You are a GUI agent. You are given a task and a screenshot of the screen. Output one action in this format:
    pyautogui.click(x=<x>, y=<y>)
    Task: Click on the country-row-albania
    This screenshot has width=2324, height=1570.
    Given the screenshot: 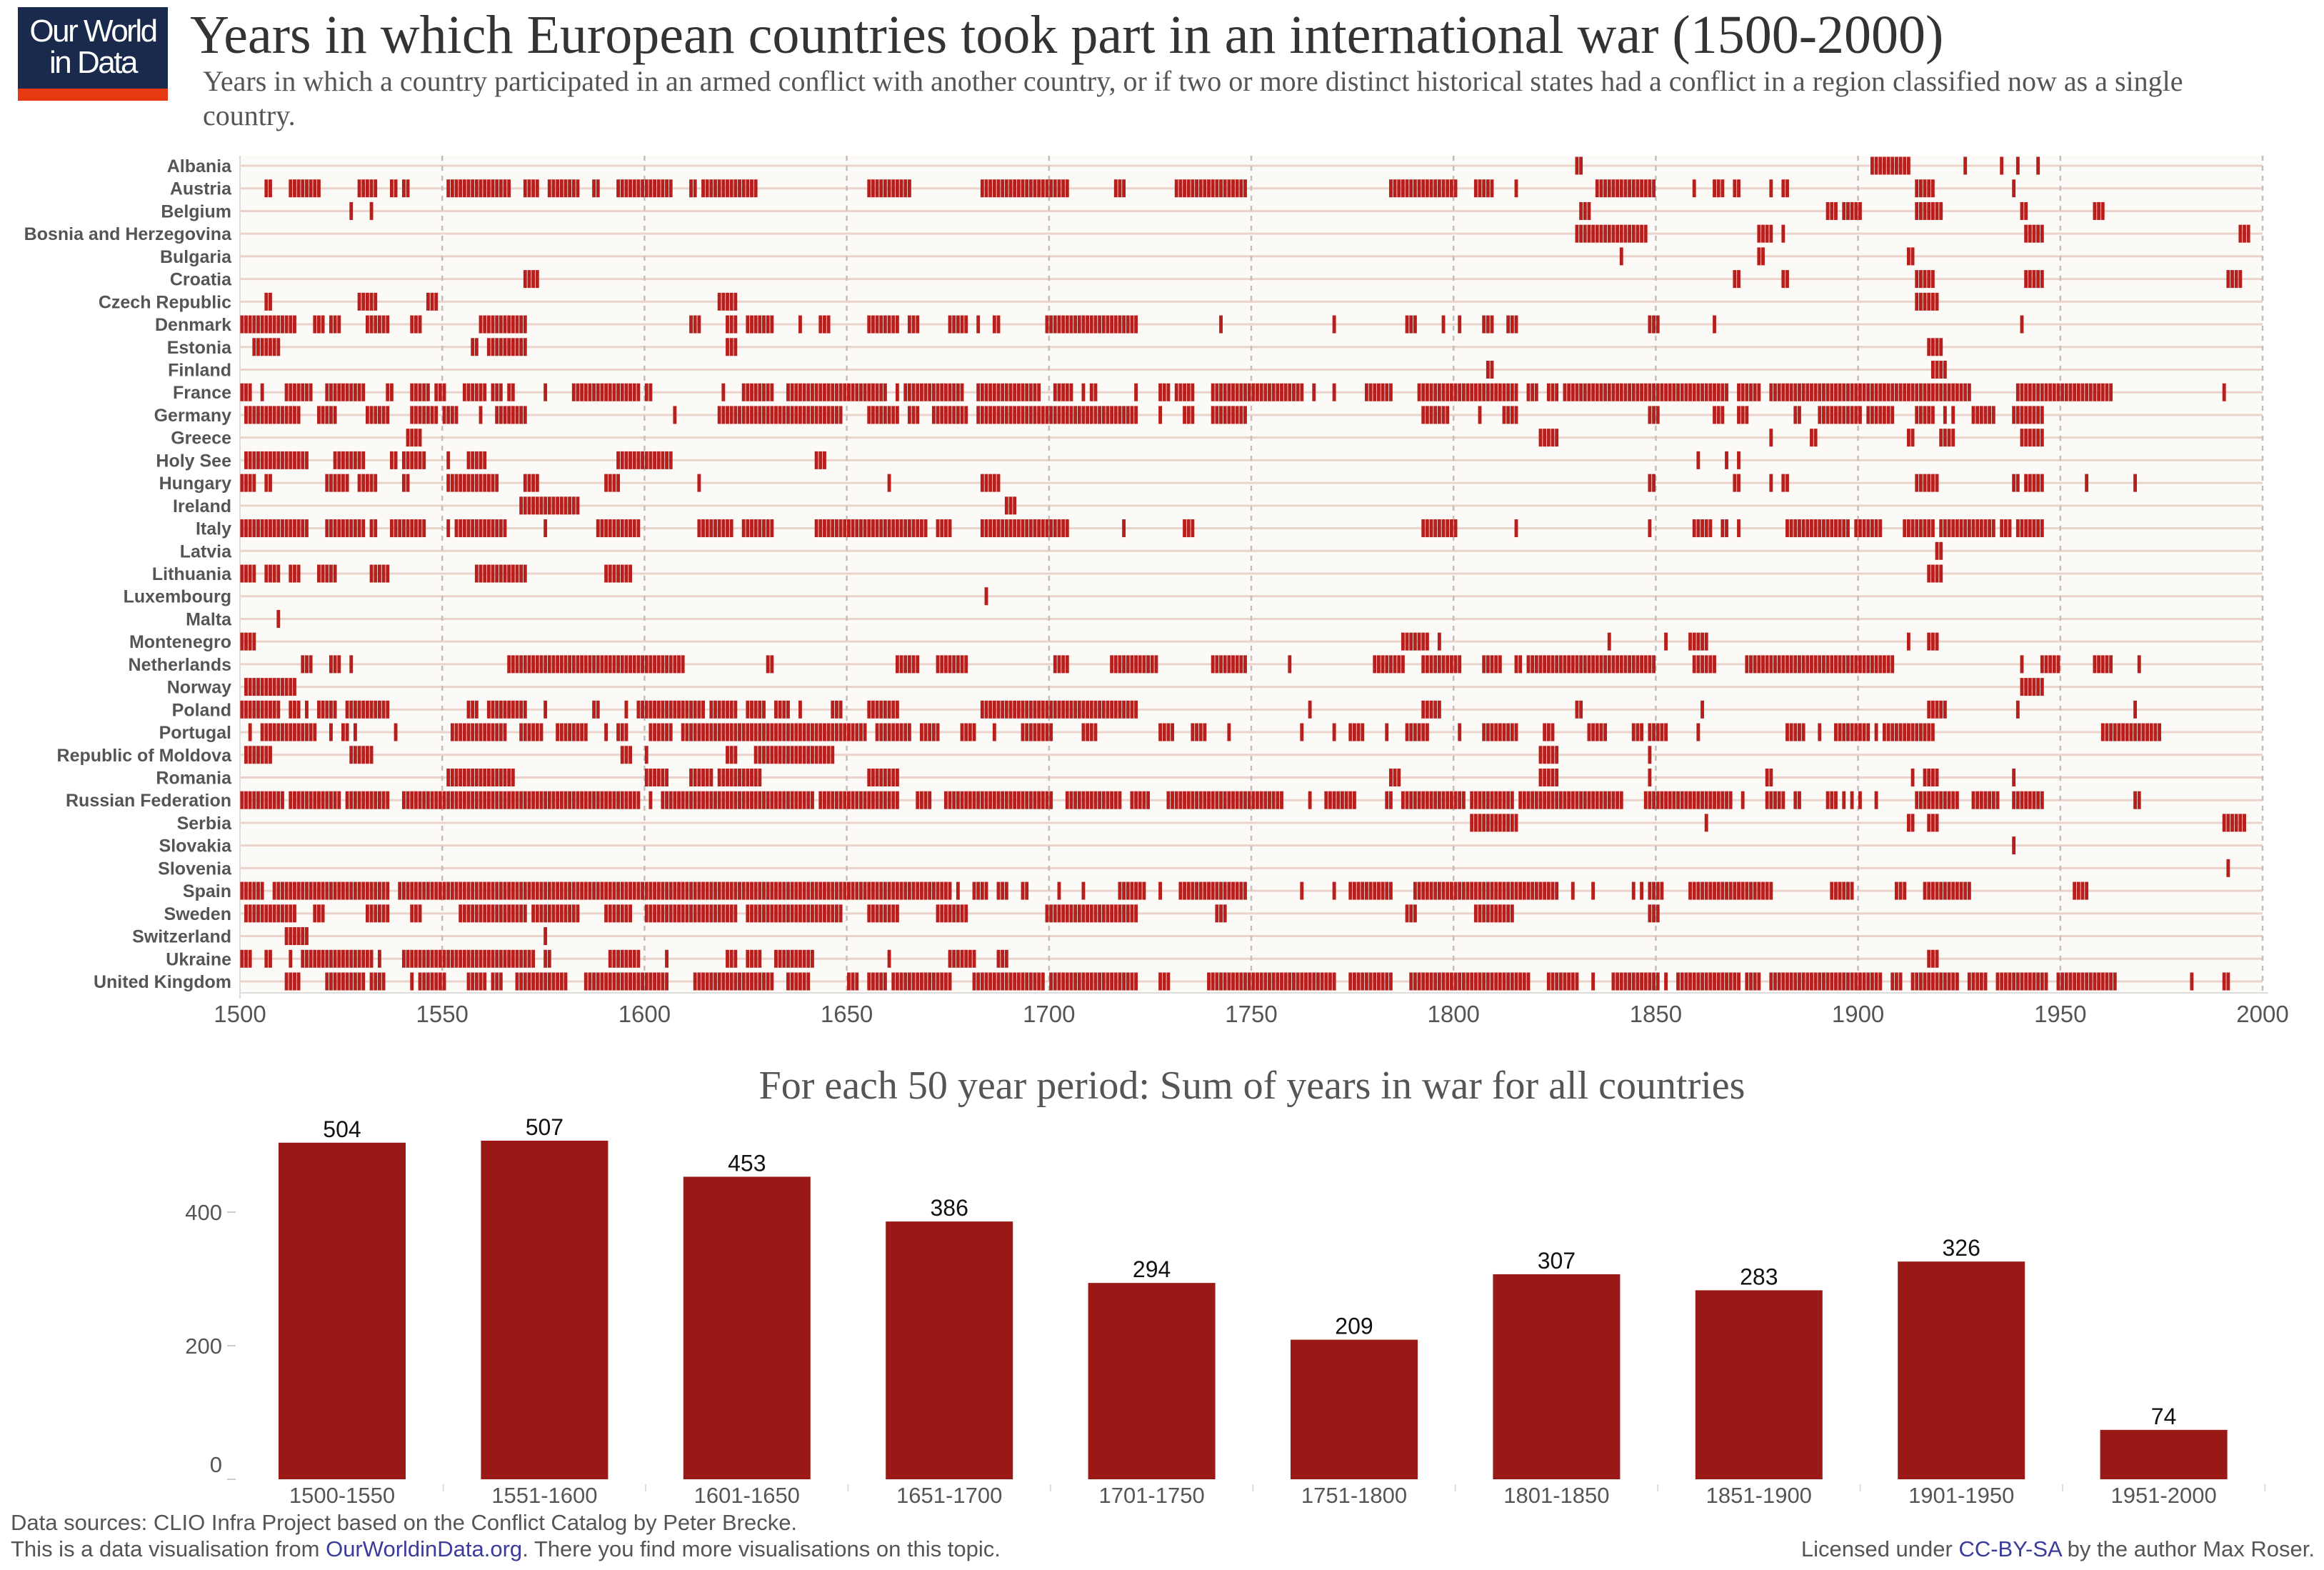 What is the action you would take?
    pyautogui.click(x=1807, y=165)
    